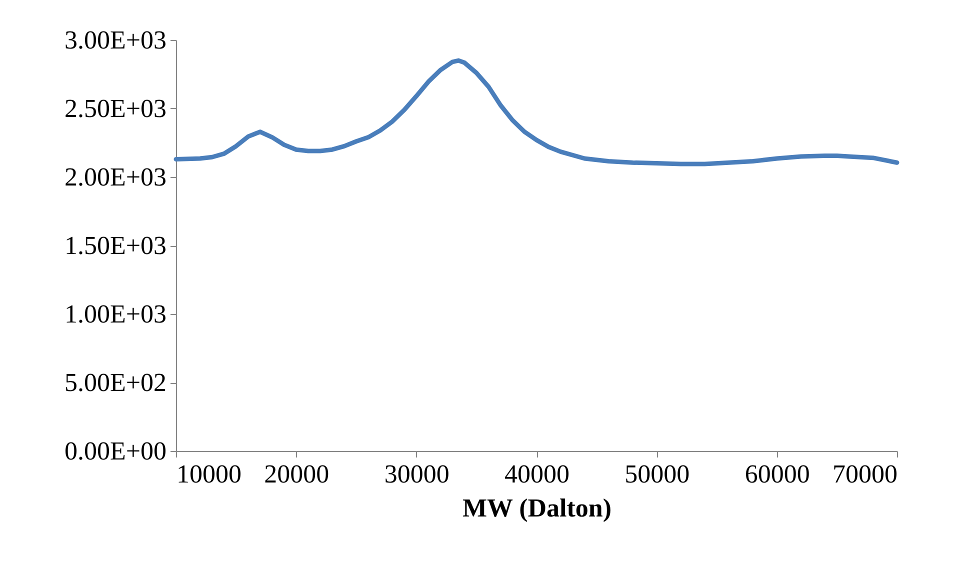 This screenshot has width=955, height=580. Describe the element at coordinates (115, 40) in the screenshot. I see `y-tick-label: 3.00E+03` at that location.